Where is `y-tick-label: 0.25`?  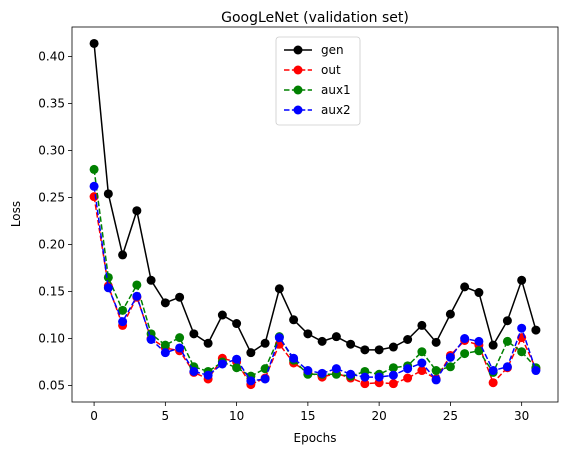
y-tick-label: 0.25 is located at coordinates (51, 198).